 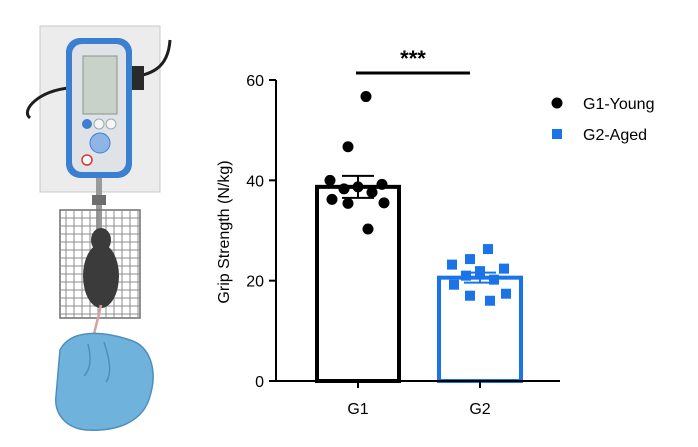 What do you see at coordinates (255, 81) in the screenshot?
I see `y-tick-label: 60` at bounding box center [255, 81].